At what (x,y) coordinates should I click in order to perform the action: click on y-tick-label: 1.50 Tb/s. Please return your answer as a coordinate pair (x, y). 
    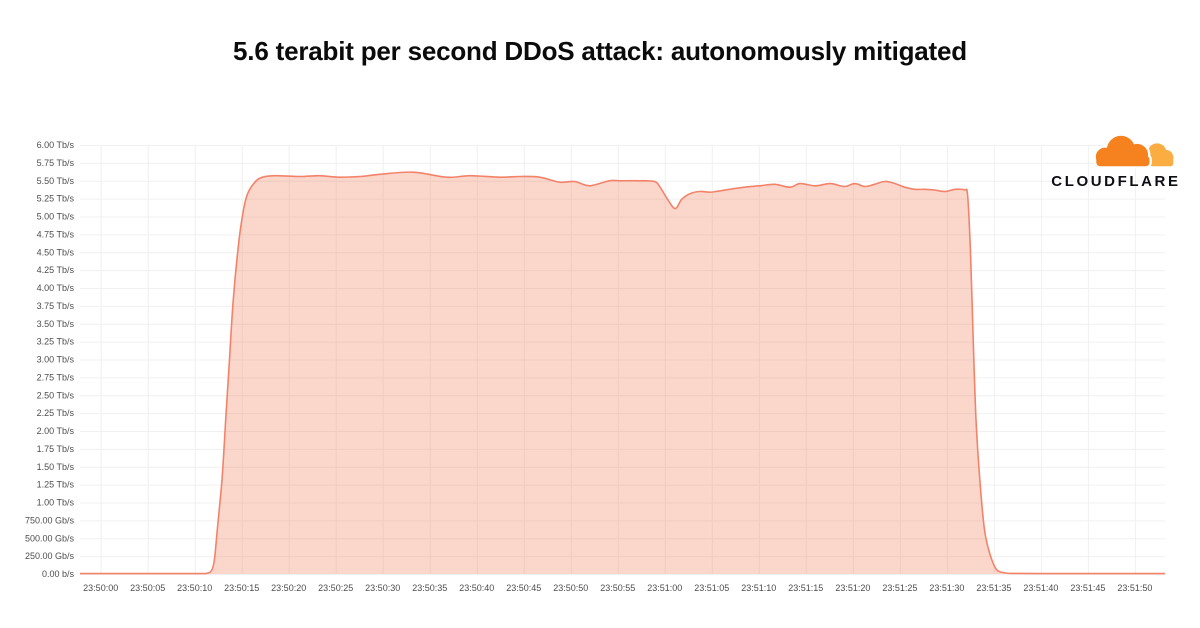
    Looking at the image, I should click on (56, 467).